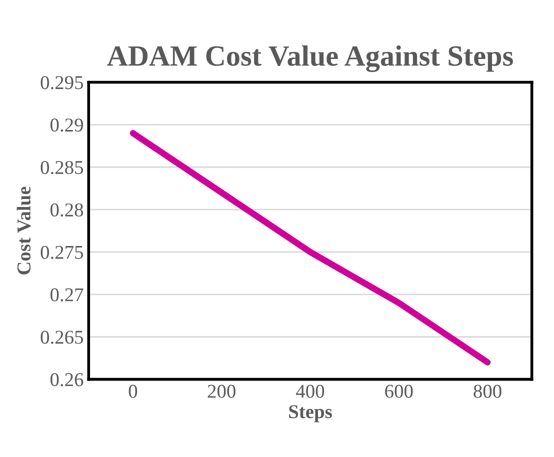 This screenshot has height=457, width=554. Describe the element at coordinates (310, 391) in the screenshot. I see `x-tick-label: 400` at that location.